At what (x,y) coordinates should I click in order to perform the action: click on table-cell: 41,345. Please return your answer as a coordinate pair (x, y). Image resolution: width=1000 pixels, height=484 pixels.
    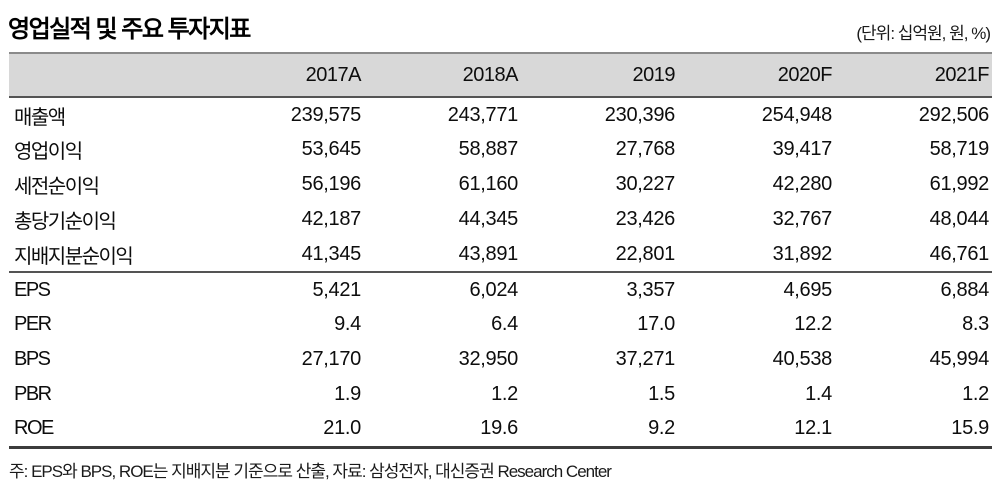
    Looking at the image, I should click on (331, 253).